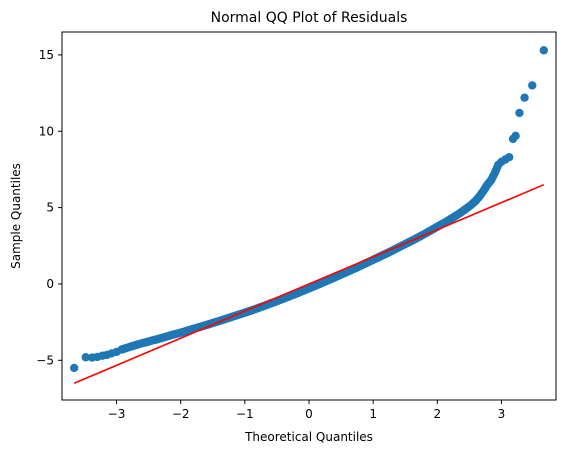 The image size is (565, 453). What do you see at coordinates (309, 414) in the screenshot?
I see `x-tick-label: 0` at bounding box center [309, 414].